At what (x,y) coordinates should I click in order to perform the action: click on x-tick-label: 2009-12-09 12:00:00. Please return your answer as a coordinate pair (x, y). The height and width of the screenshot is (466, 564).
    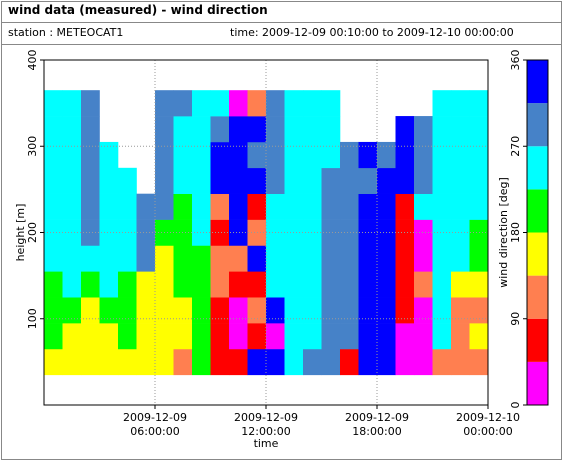
    Looking at the image, I should click on (266, 424).